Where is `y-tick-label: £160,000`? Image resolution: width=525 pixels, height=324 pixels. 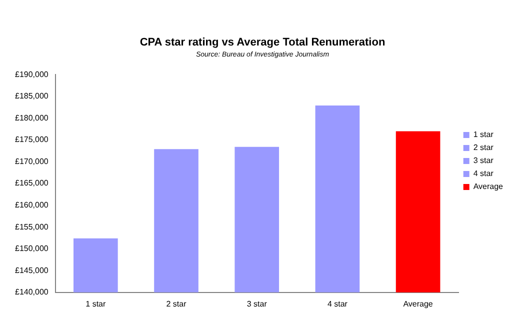 y-tick-label: £160,000 is located at coordinates (31, 205).